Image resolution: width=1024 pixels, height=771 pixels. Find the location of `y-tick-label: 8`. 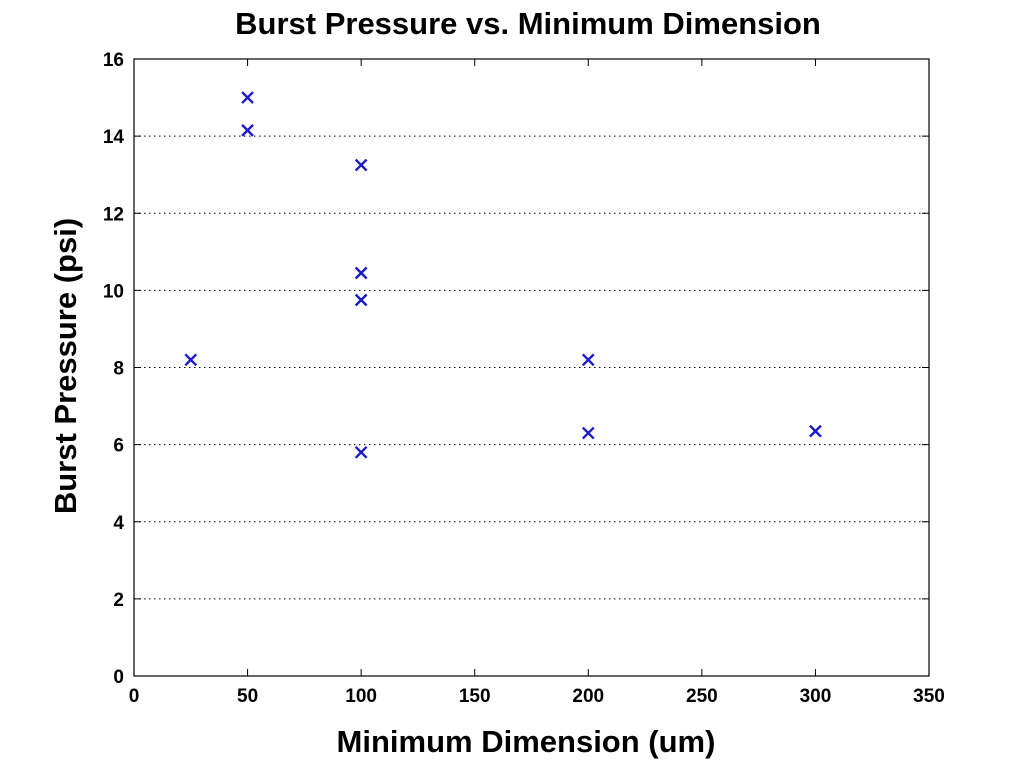

y-tick-label: 8 is located at coordinates (118, 369).